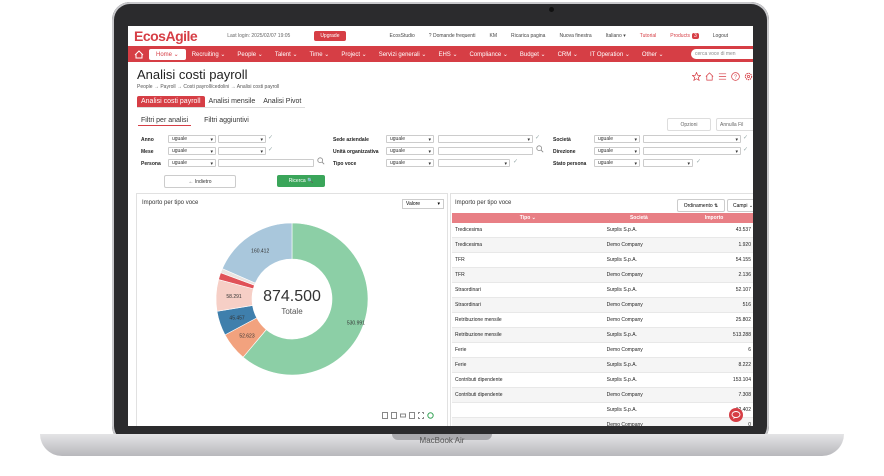 The width and height of the screenshot is (884, 476). What do you see at coordinates (385, 412) in the screenshot?
I see `pdf-icon` at bounding box center [385, 412].